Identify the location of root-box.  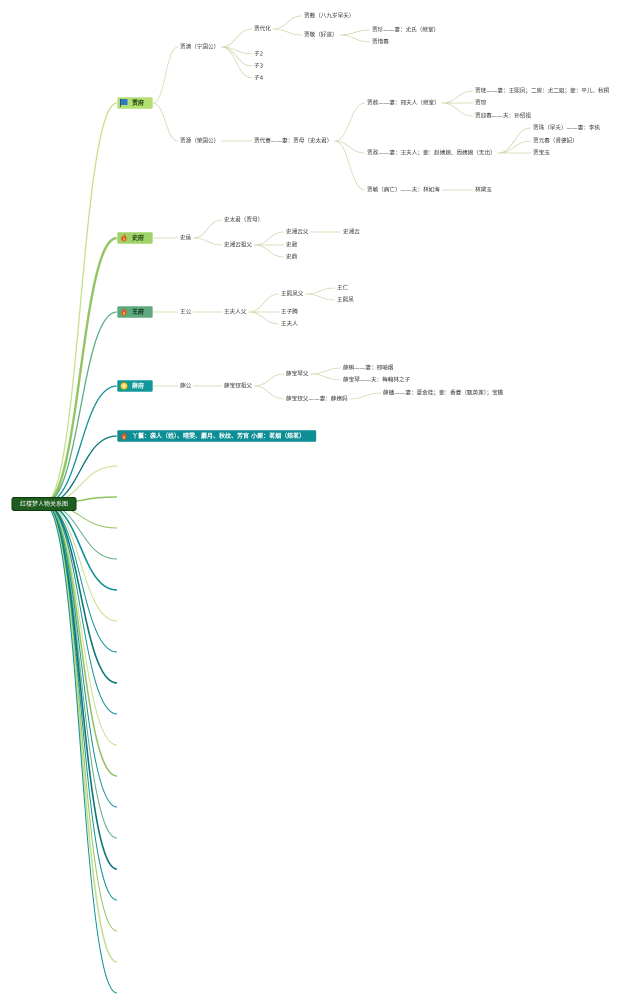
(44, 504).